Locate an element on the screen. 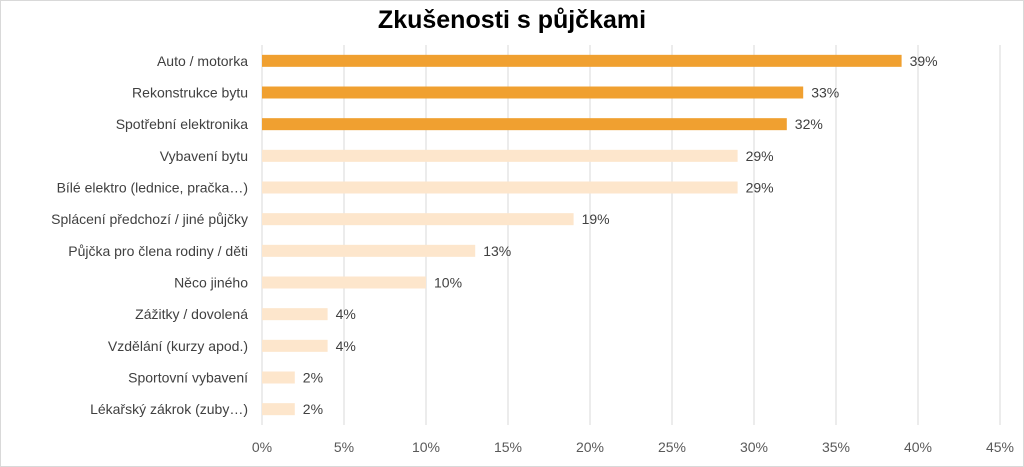 The width and height of the screenshot is (1024, 467). category-label: Vybavení bytu is located at coordinates (204, 156).